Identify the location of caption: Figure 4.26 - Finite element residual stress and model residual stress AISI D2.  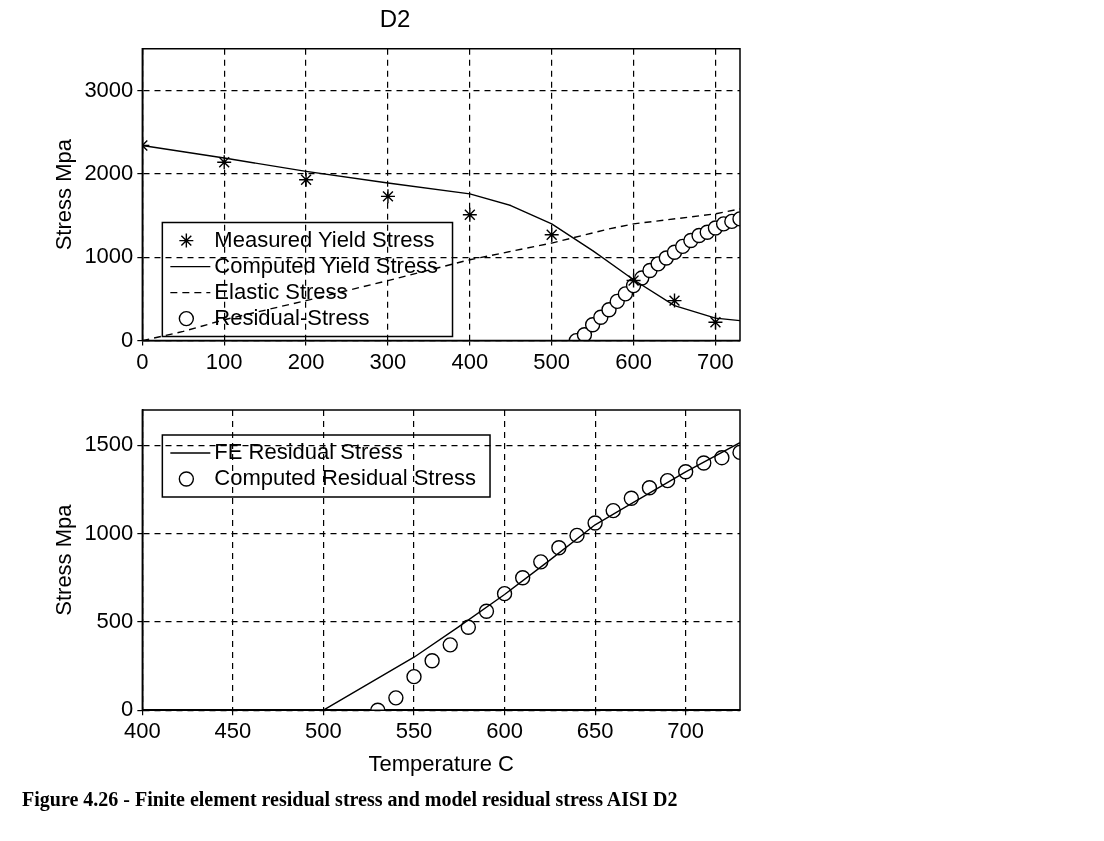
(350, 799).